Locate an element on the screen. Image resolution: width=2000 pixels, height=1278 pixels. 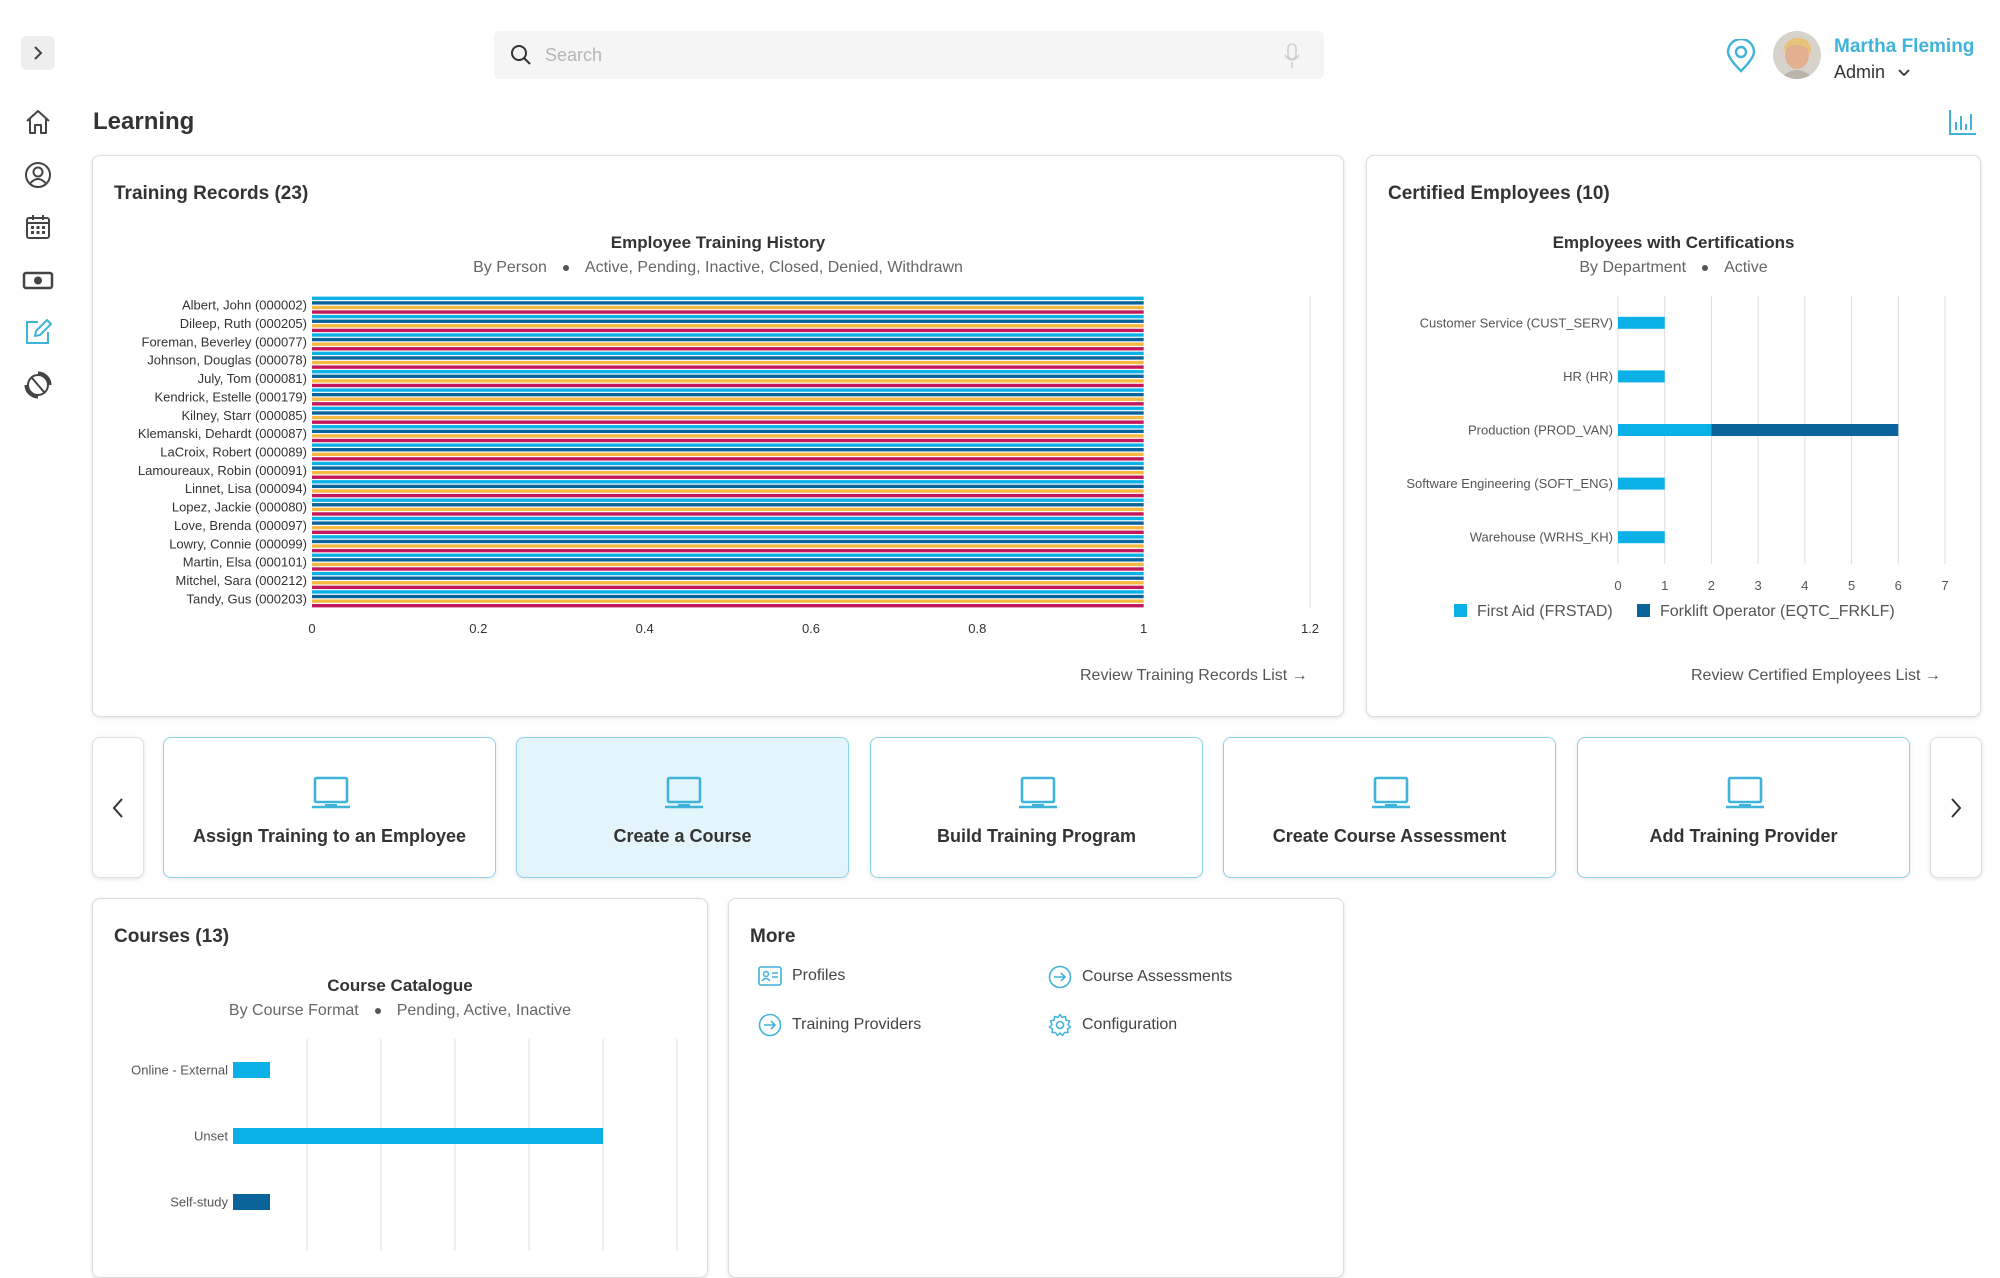
nav-payroll is located at coordinates (38, 280).